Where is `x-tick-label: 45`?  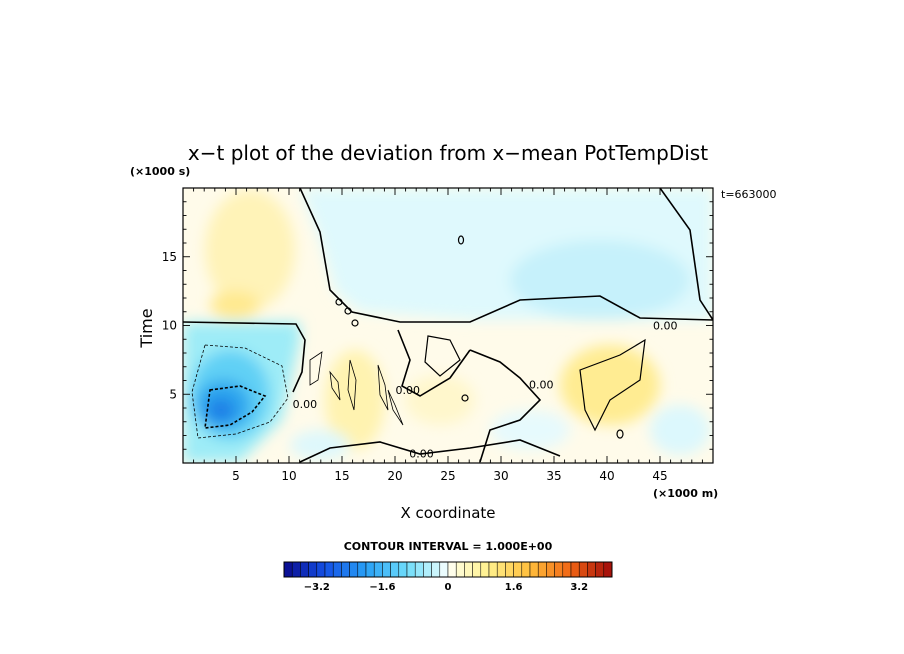 x-tick-label: 45 is located at coordinates (659, 476).